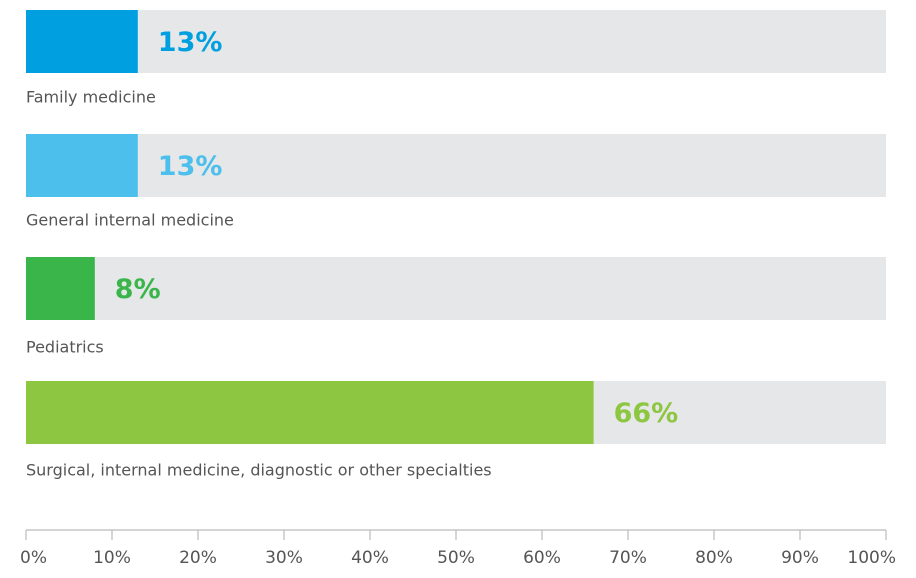 This screenshot has width=916, height=578. Describe the element at coordinates (33, 558) in the screenshot. I see `x-tick-label: 0%` at that location.